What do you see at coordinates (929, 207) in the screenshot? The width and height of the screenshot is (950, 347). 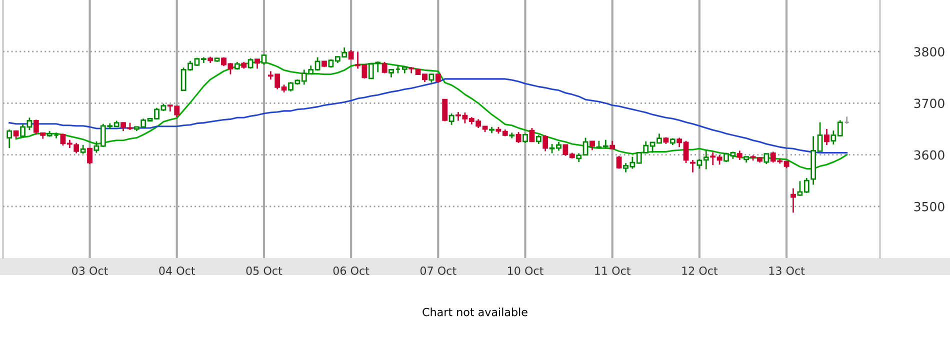 I see `y-tick-label: 3500` at bounding box center [929, 207].